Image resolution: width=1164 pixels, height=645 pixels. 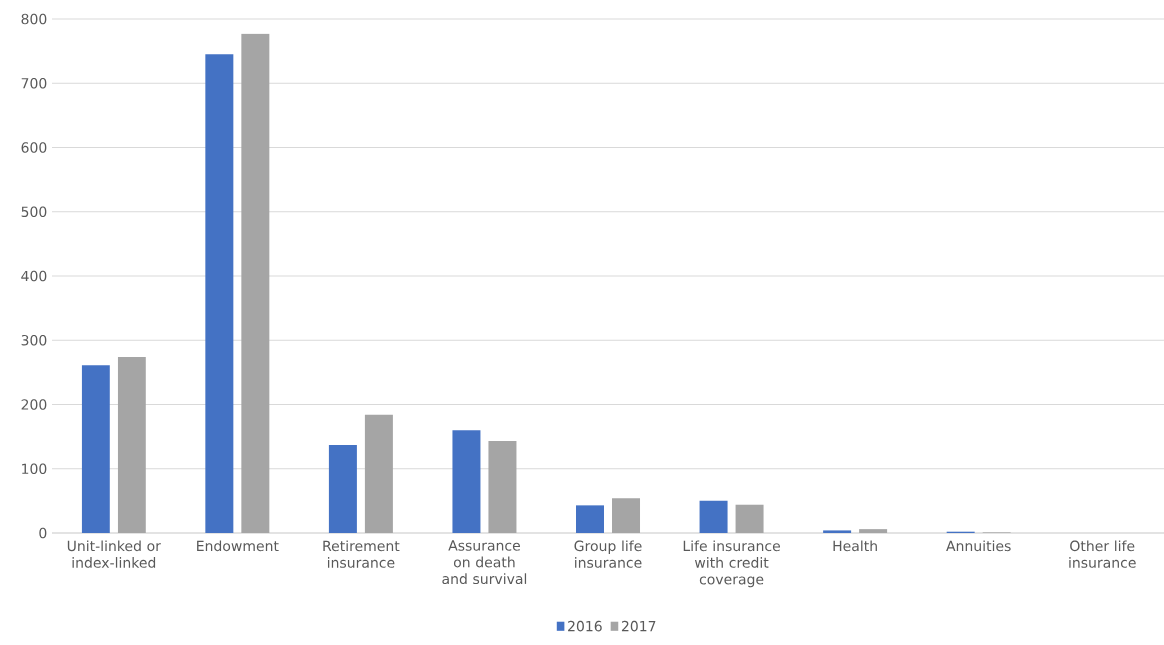 What do you see at coordinates (34, 19) in the screenshot?
I see `y-tick-label: 800` at bounding box center [34, 19].